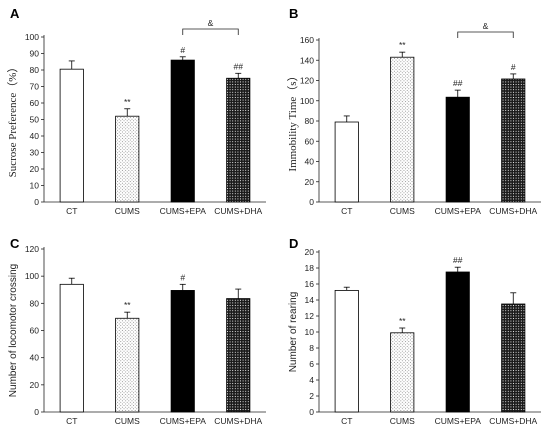 This screenshot has width=550, height=433. Describe the element at coordinates (15, 13) in the screenshot. I see `panel-label: A` at that location.